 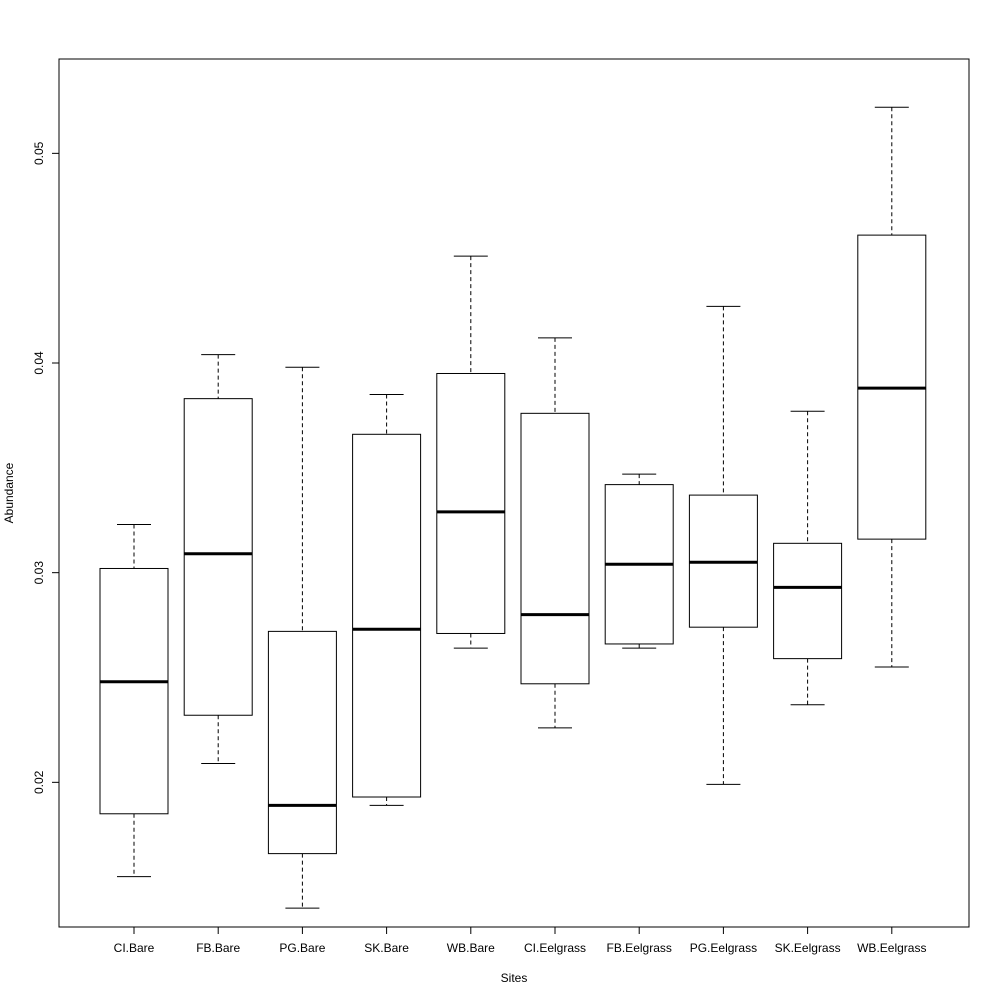 I want to click on x-tick-label: WB.Bare, so click(x=471, y=948).